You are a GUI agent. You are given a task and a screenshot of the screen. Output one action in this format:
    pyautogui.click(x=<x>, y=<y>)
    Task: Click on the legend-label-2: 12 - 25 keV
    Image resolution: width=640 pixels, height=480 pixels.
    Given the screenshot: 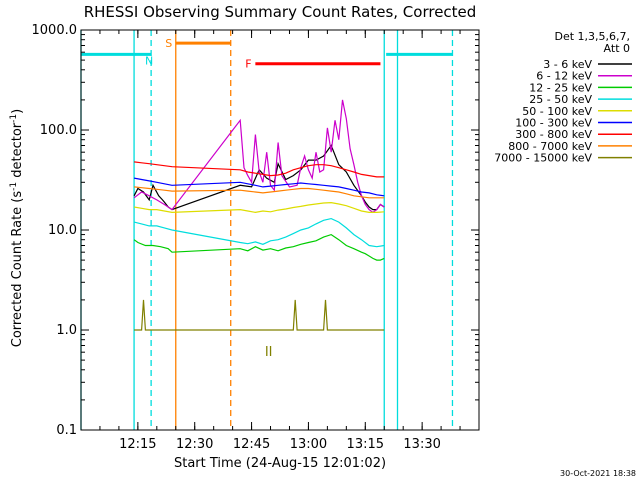 What is the action you would take?
    pyautogui.click(x=560, y=87)
    